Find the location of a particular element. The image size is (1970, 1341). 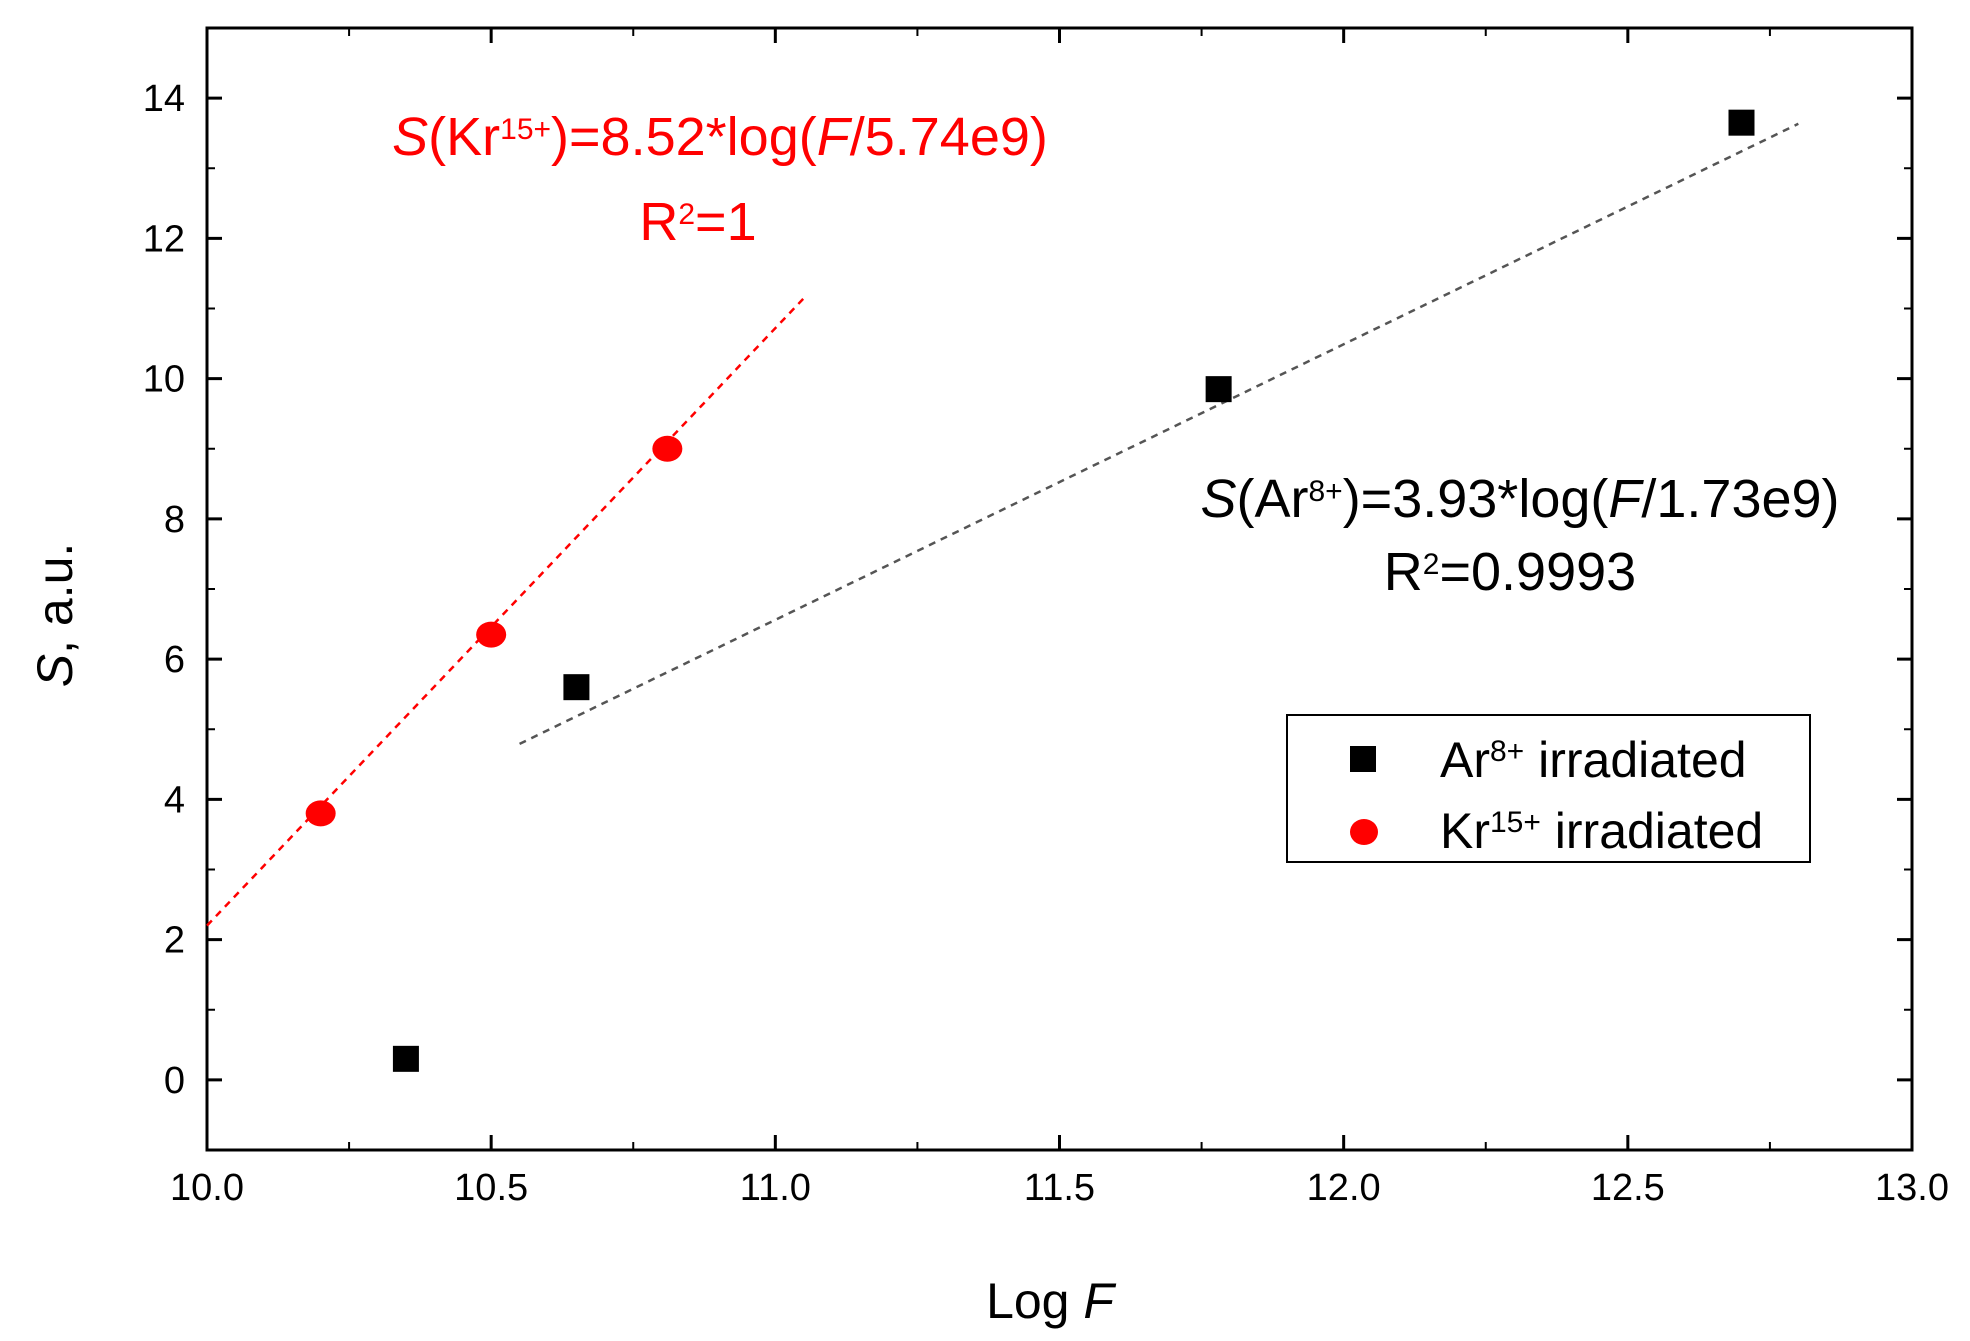

y-tick-label: 8 is located at coordinates (174, 520).